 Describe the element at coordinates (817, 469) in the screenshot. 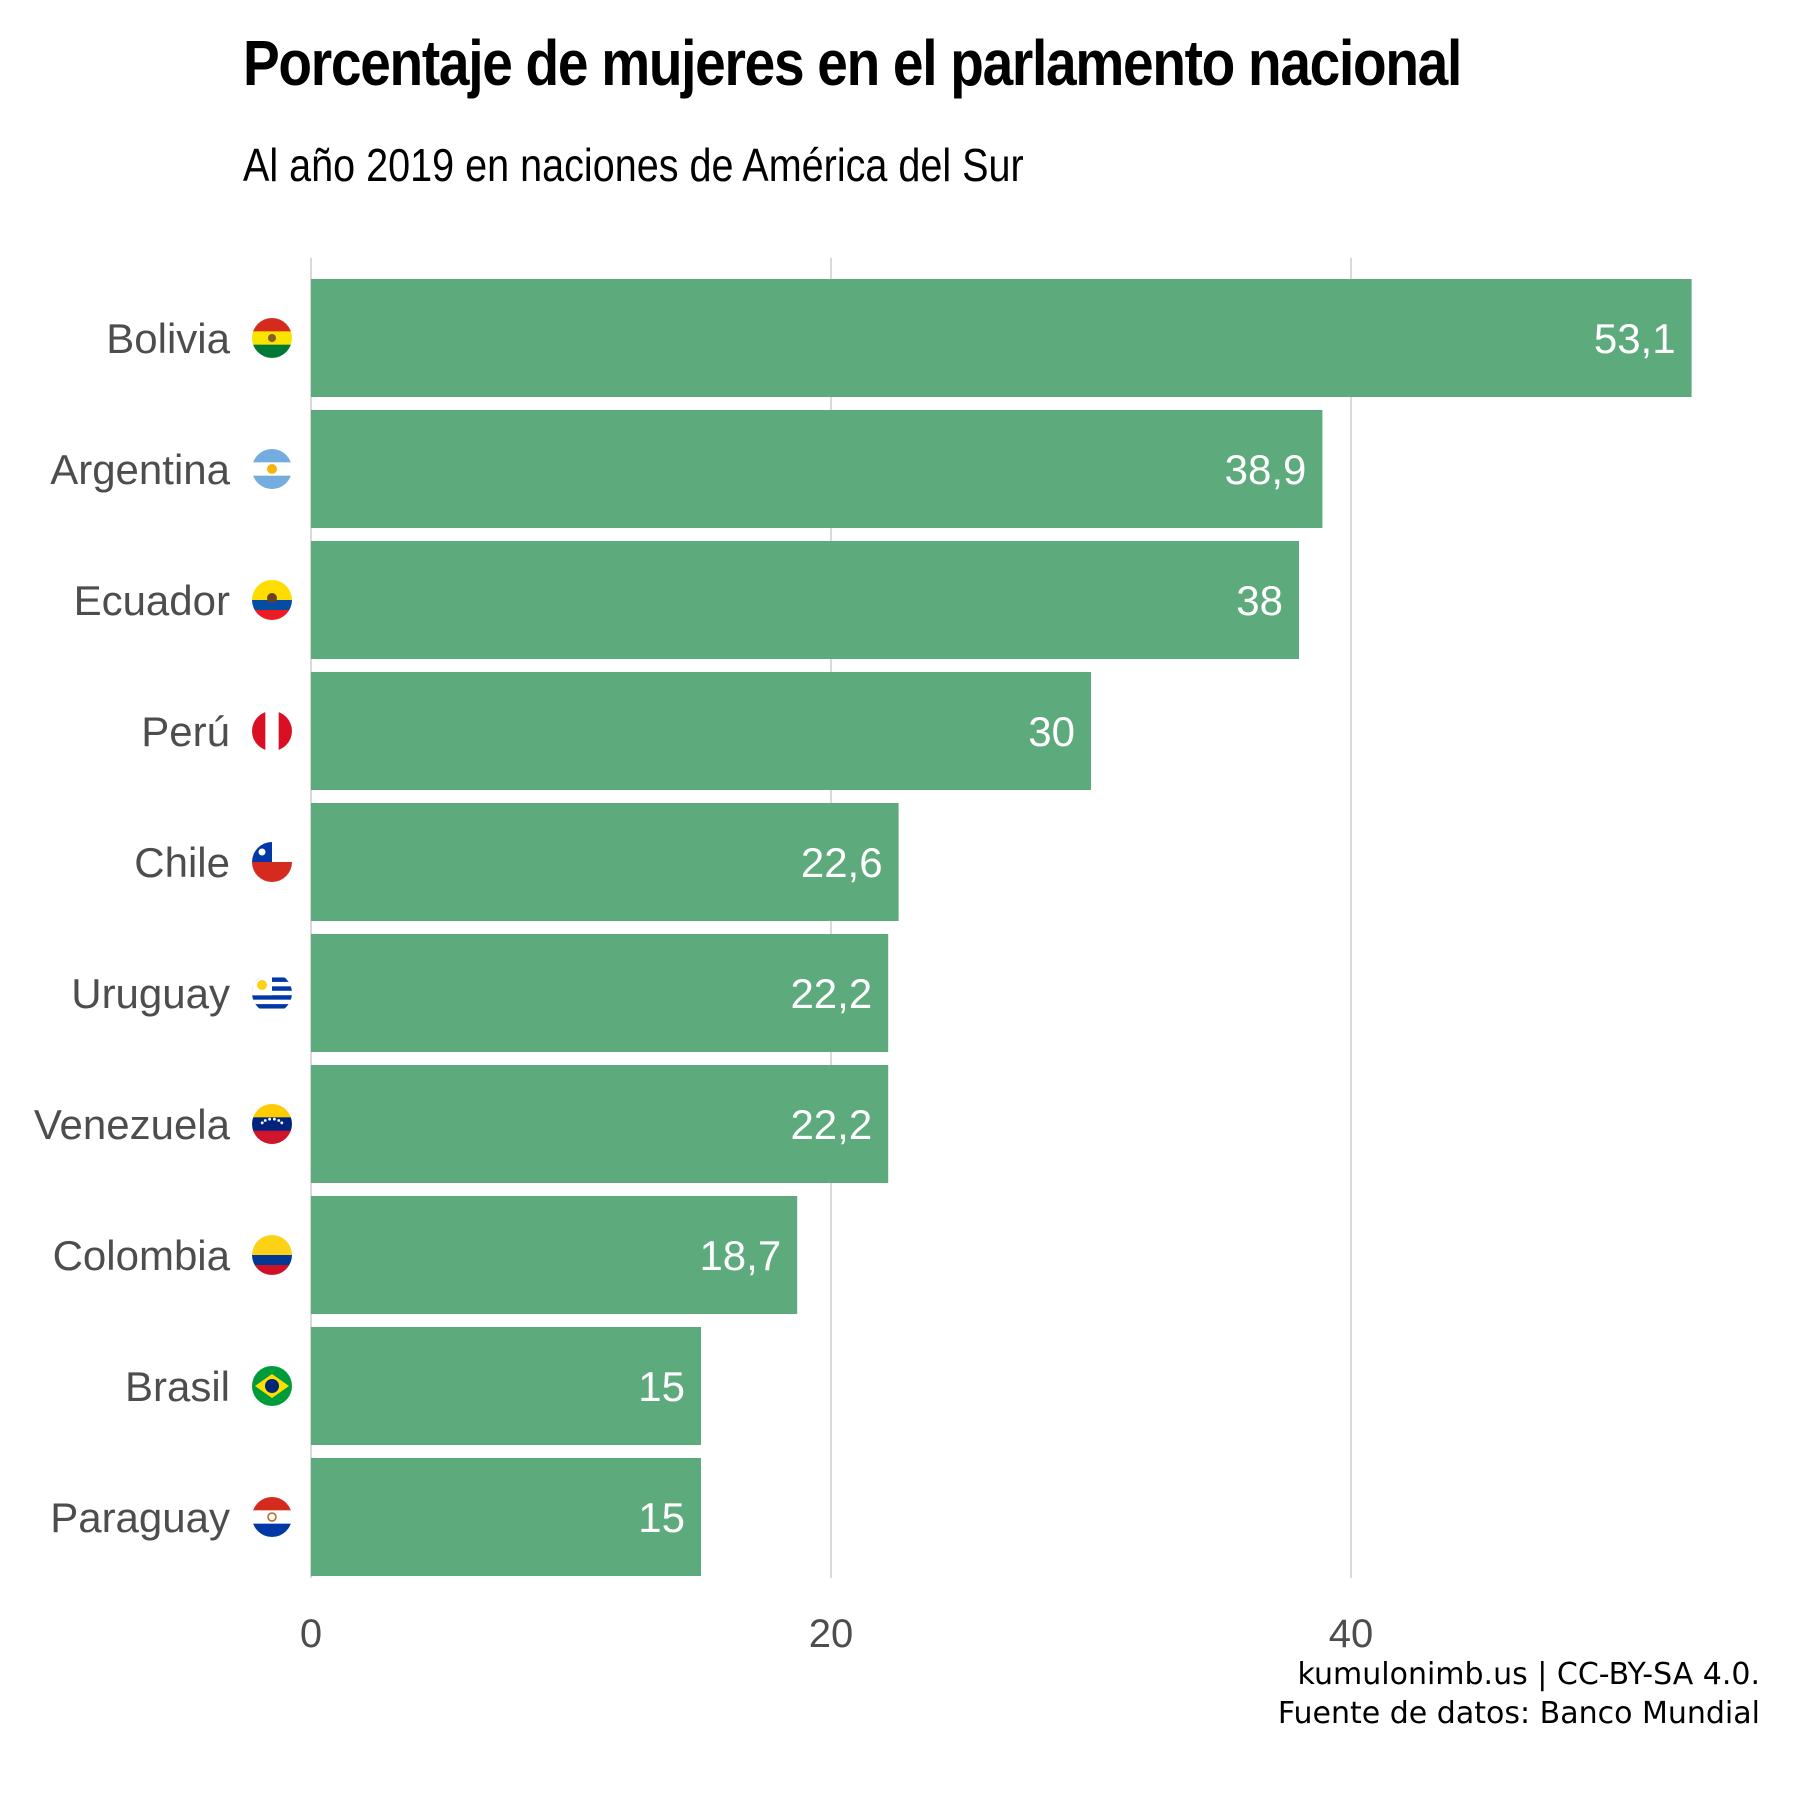

I see `bar-argentina` at that location.